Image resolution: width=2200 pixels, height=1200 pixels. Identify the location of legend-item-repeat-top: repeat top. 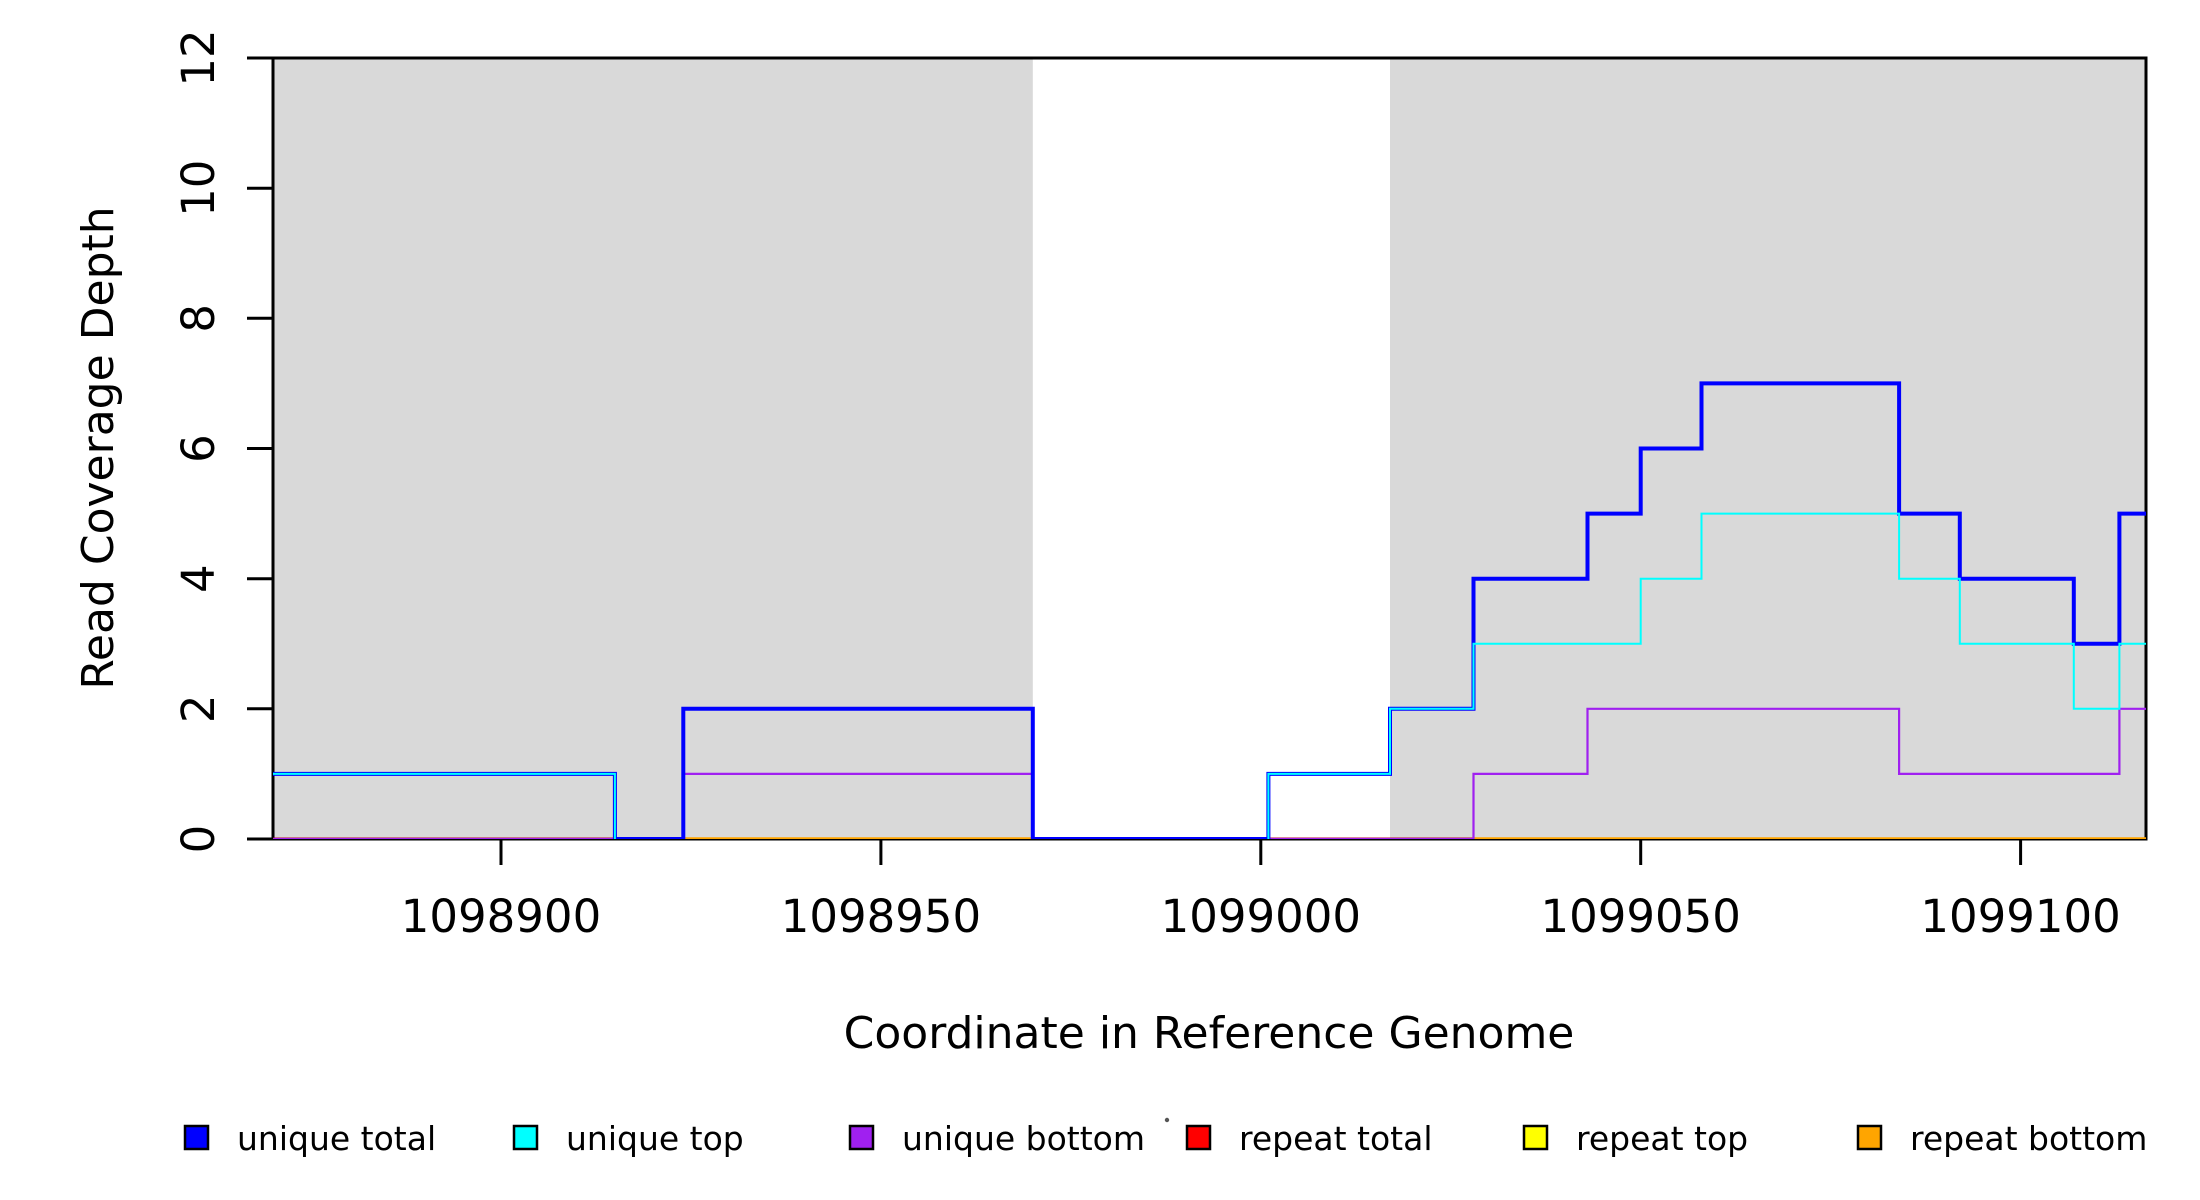
(1635, 1138).